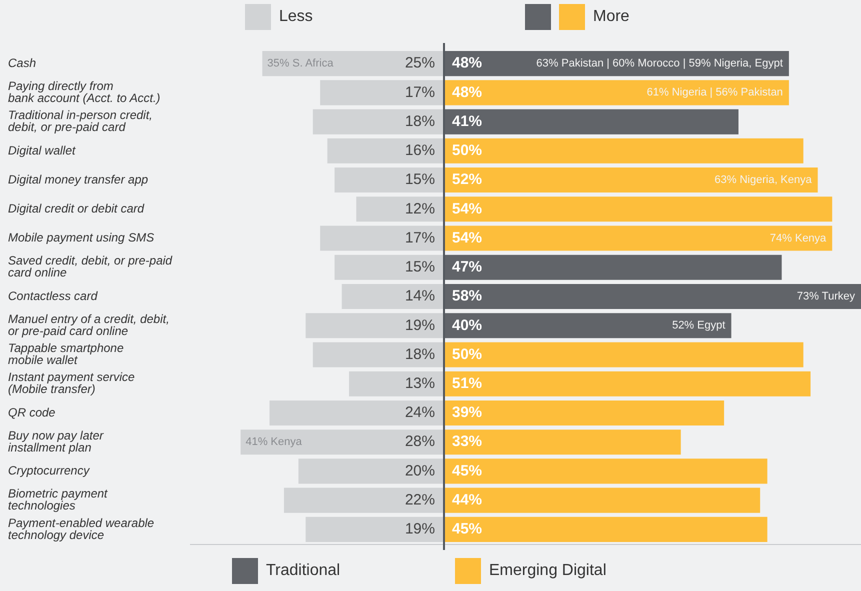 This screenshot has width=861, height=591. What do you see at coordinates (56, 441) in the screenshot?
I see `y-tick-label: Buy now pay later installment plan` at bounding box center [56, 441].